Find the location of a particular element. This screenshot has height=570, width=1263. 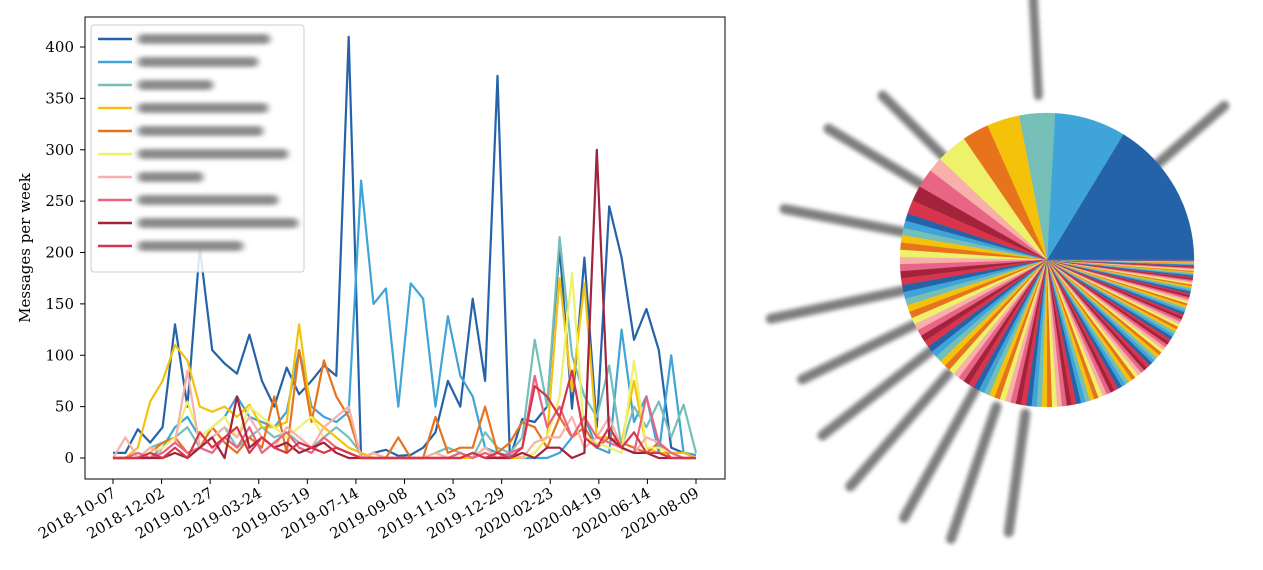

y-tick-label: 400 is located at coordinates (59, 47).